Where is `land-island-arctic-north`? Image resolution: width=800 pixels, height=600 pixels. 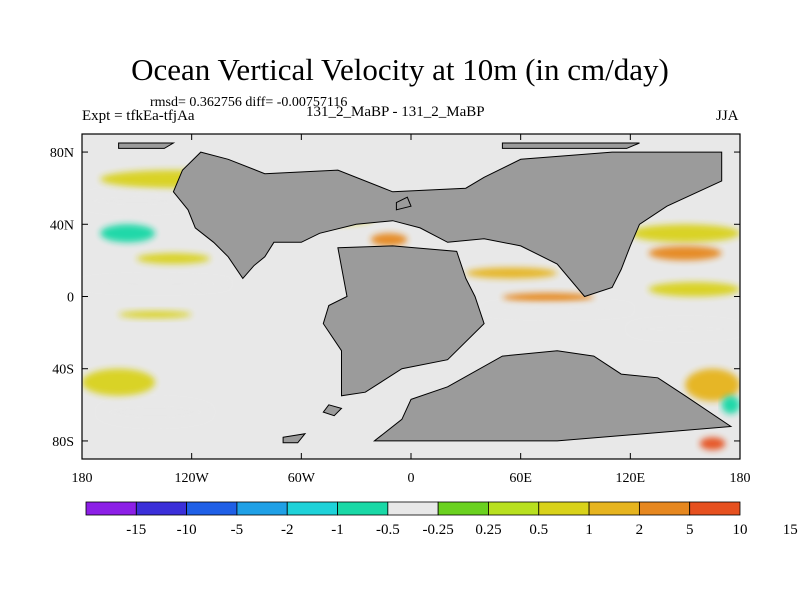 land-island-arctic-north is located at coordinates (570, 145).